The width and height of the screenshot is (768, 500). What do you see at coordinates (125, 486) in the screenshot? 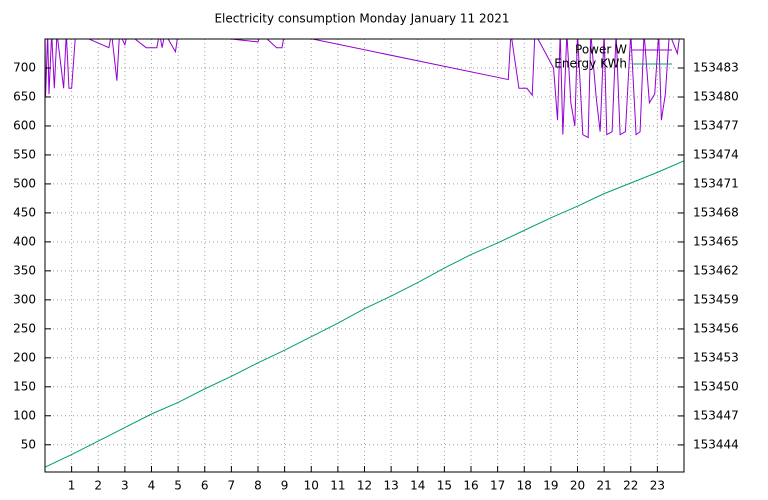
I see `x-tick-label: 3` at bounding box center [125, 486].